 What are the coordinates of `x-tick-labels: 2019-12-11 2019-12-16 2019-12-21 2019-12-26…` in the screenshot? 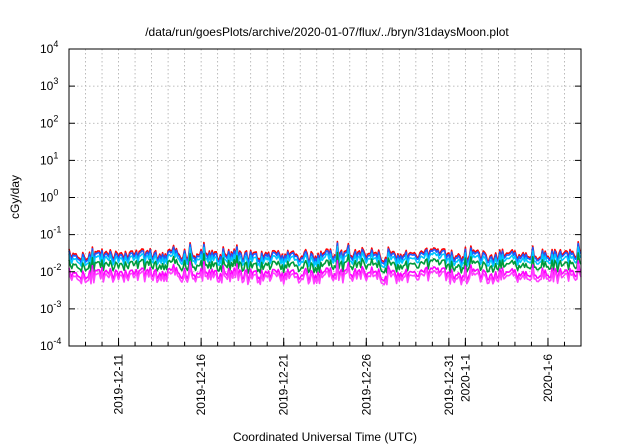 It's located at (333, 385).